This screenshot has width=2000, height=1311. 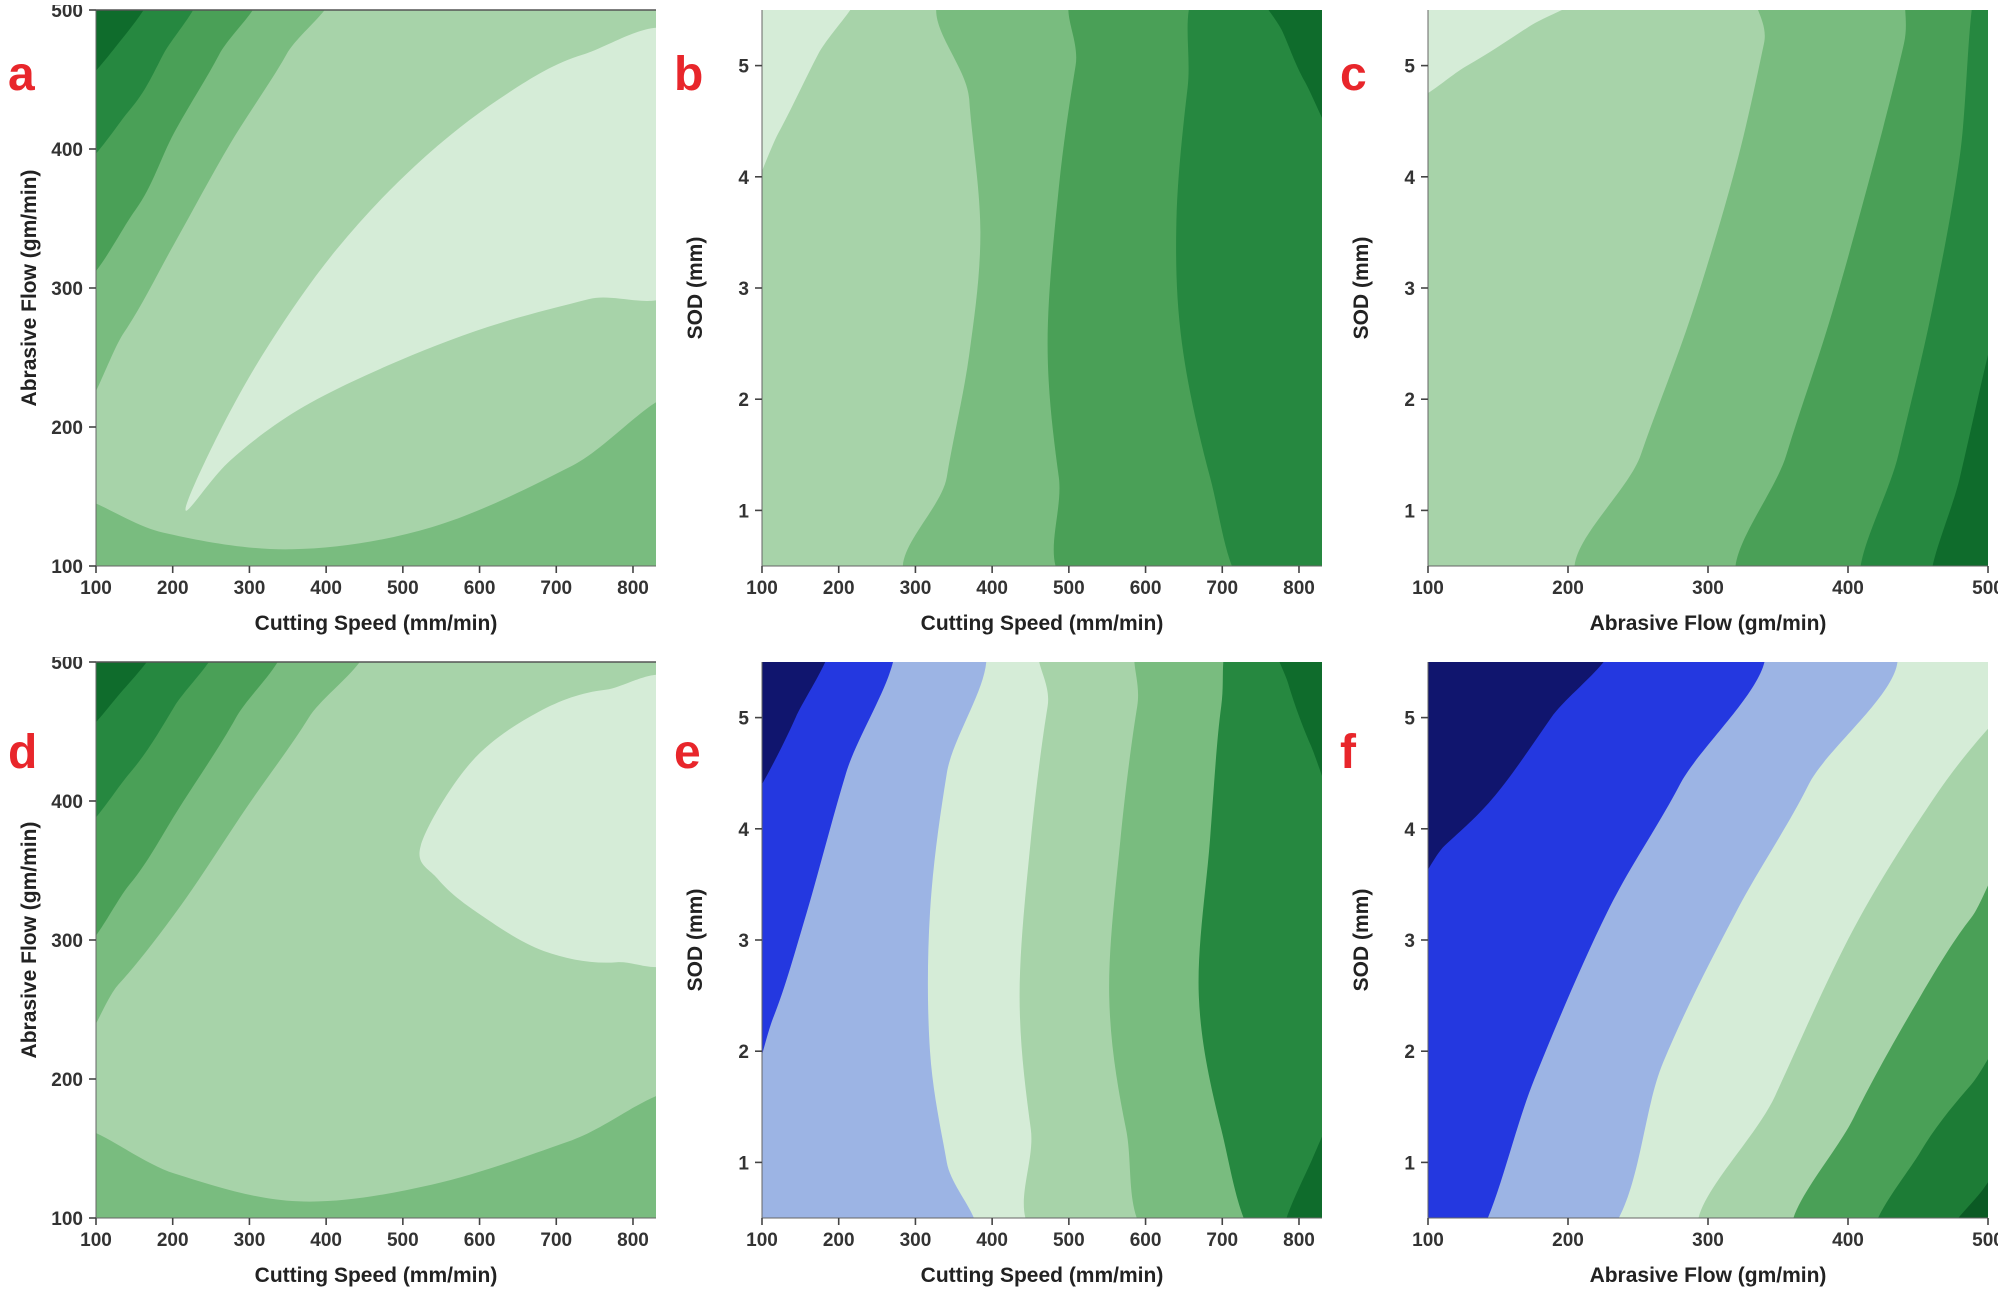 What do you see at coordinates (67, 1080) in the screenshot?
I see `y-tick-label: 200` at bounding box center [67, 1080].